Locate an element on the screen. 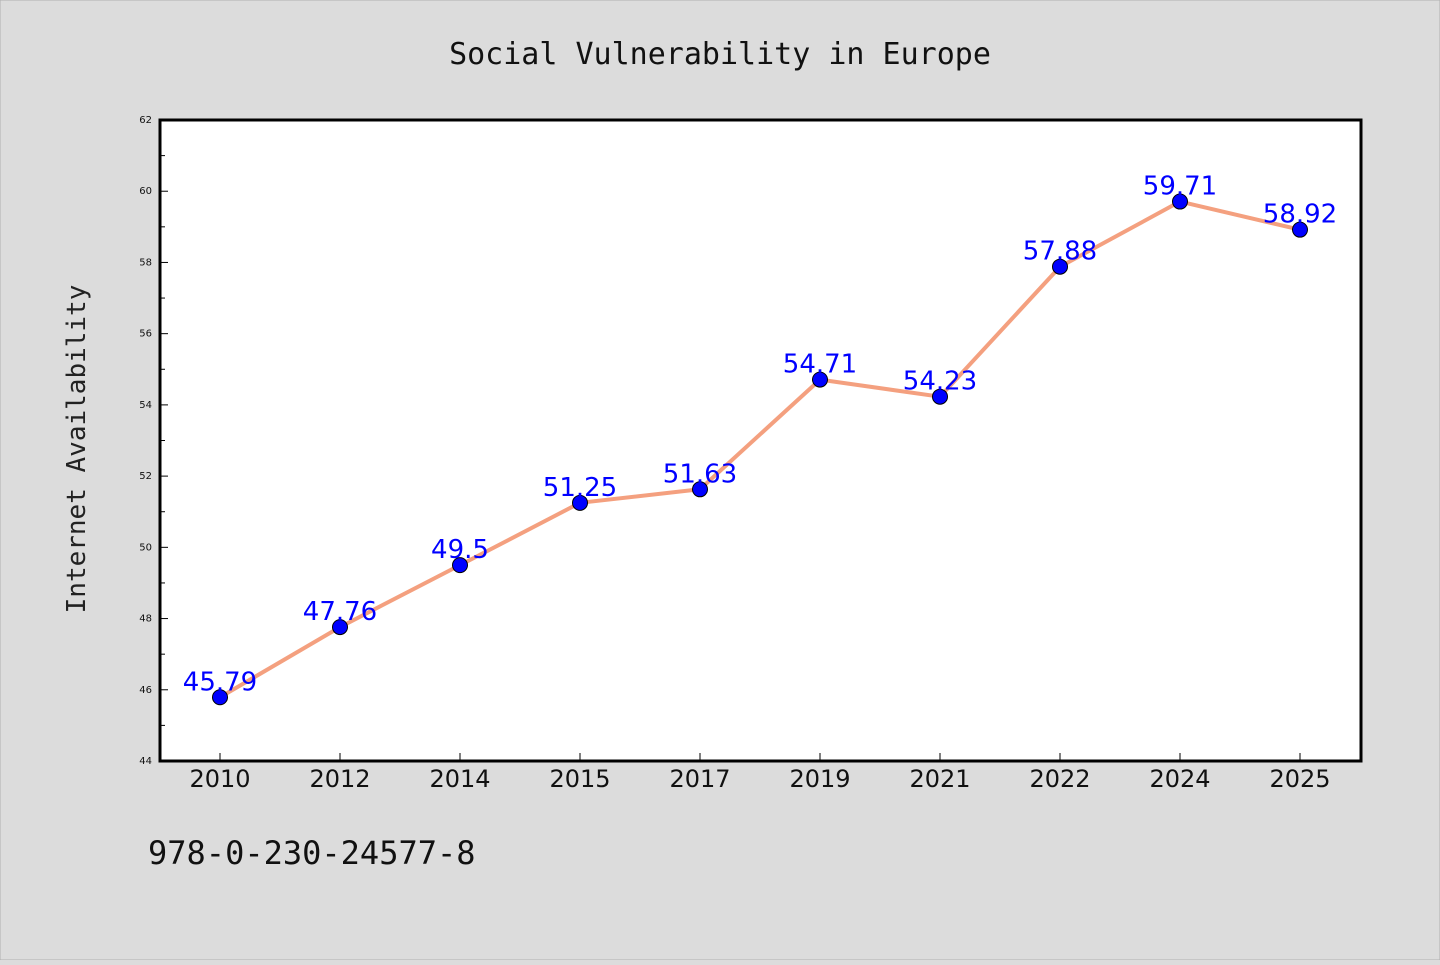 This screenshot has width=1440, height=965. data-label: 57.88 is located at coordinates (1060, 252).